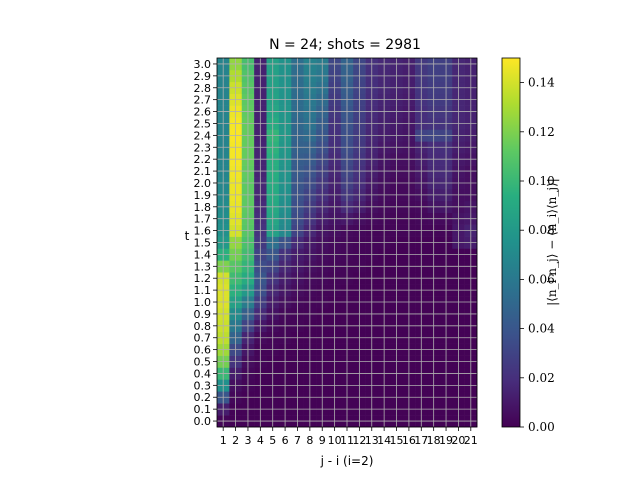 The image size is (640, 480). Describe the element at coordinates (203, 266) in the screenshot. I see `y-tick-label: 1.3` at that location.